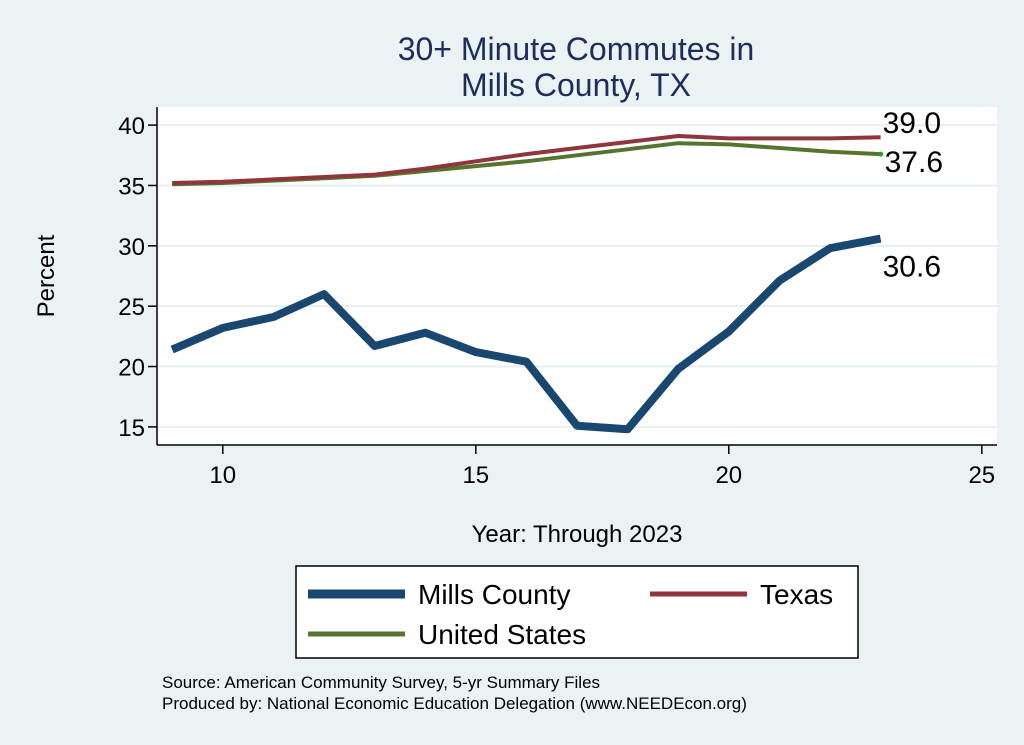 This screenshot has height=745, width=1024. Describe the element at coordinates (222, 475) in the screenshot. I see `x-tick-label-10: 10` at that location.